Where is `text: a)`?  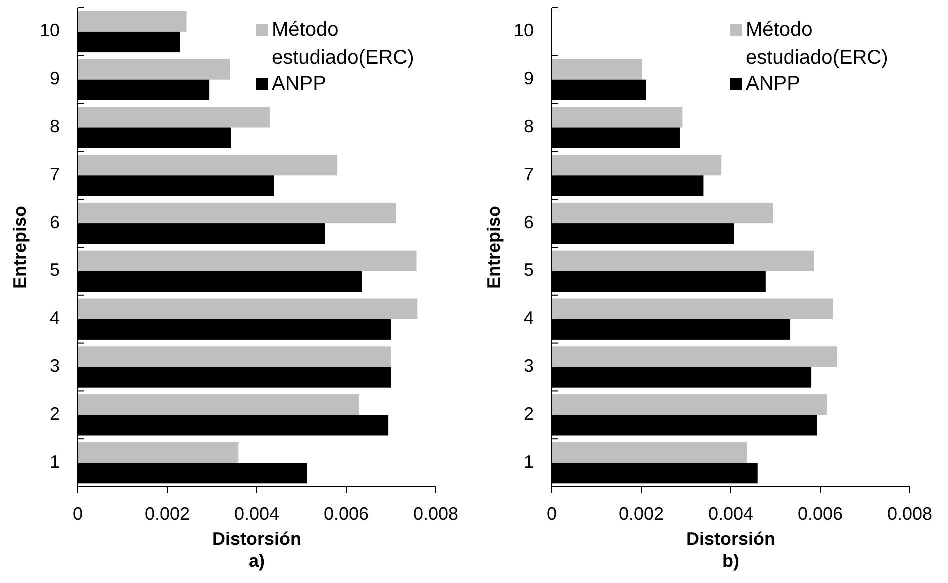
text: a) is located at coordinates (257, 561).